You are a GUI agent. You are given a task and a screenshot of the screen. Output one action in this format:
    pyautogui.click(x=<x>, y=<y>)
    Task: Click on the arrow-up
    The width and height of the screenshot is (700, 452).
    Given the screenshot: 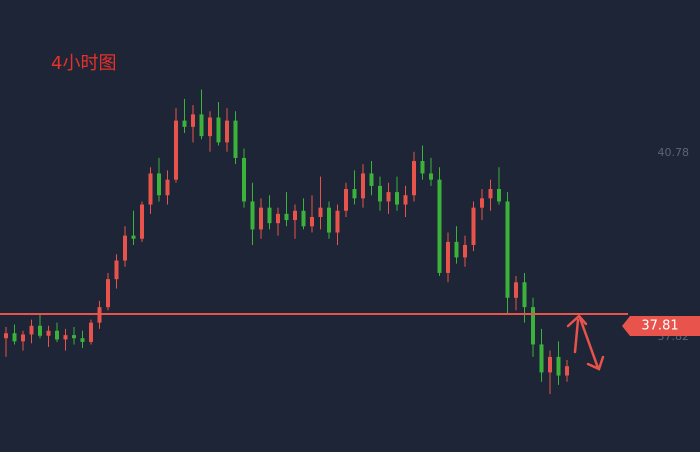 What is the action you would take?
    pyautogui.click(x=576, y=336)
    